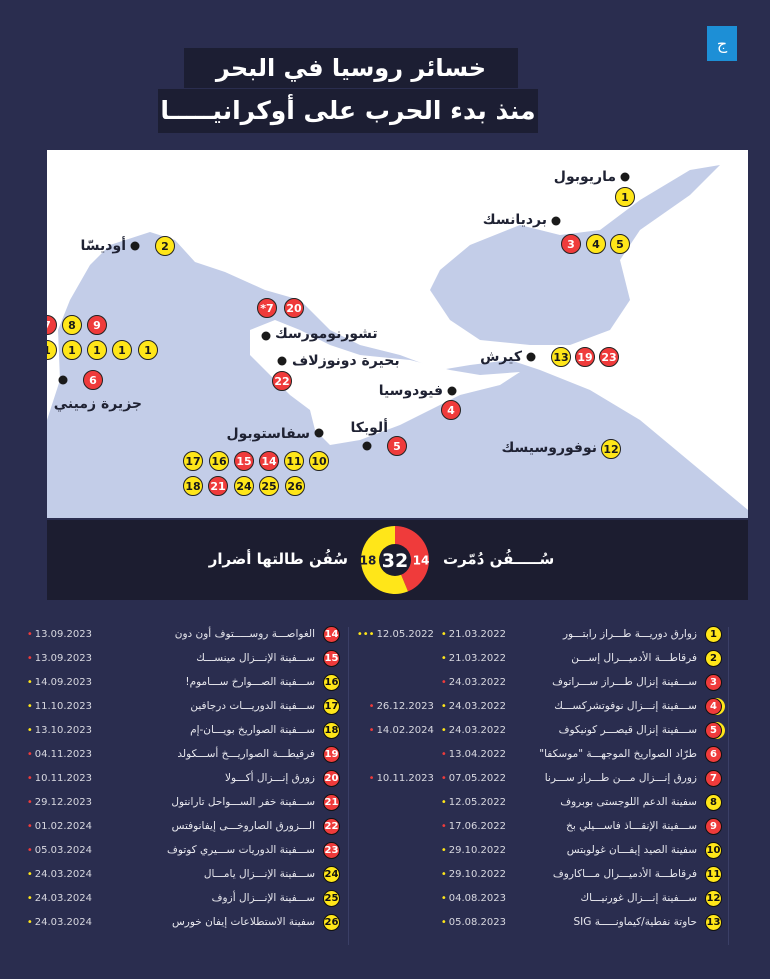  What do you see at coordinates (63, 850) in the screenshot?
I see `date-text: 05.03.2024` at bounding box center [63, 850].